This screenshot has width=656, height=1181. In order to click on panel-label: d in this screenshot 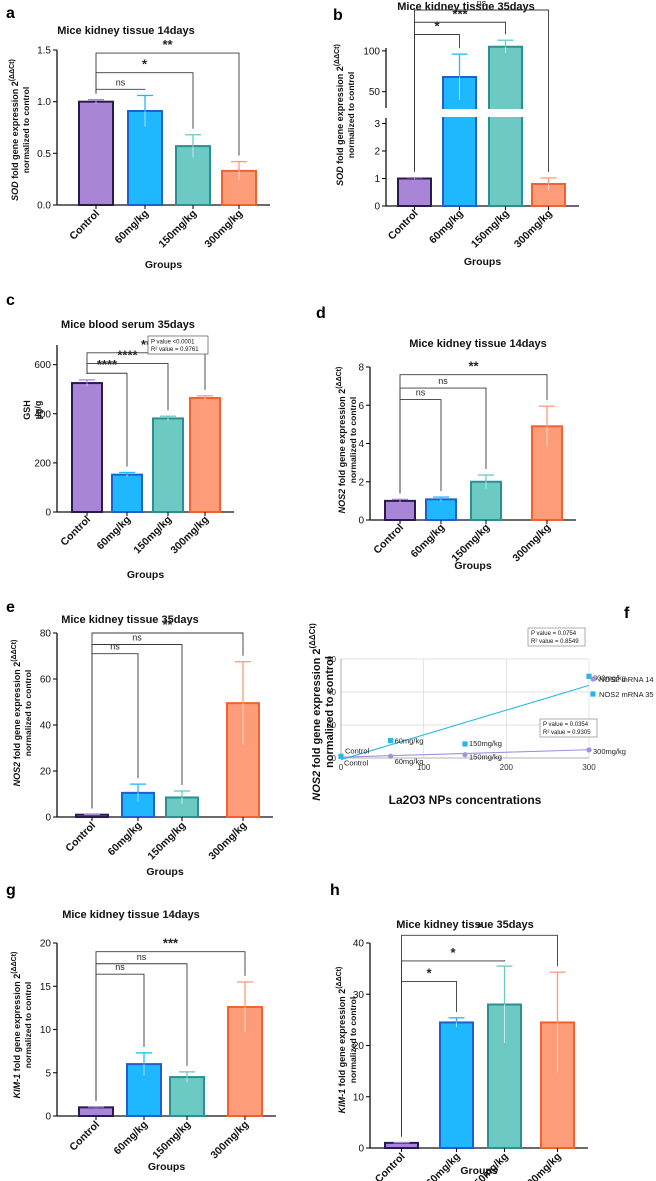, I will do `click(321, 313)`.